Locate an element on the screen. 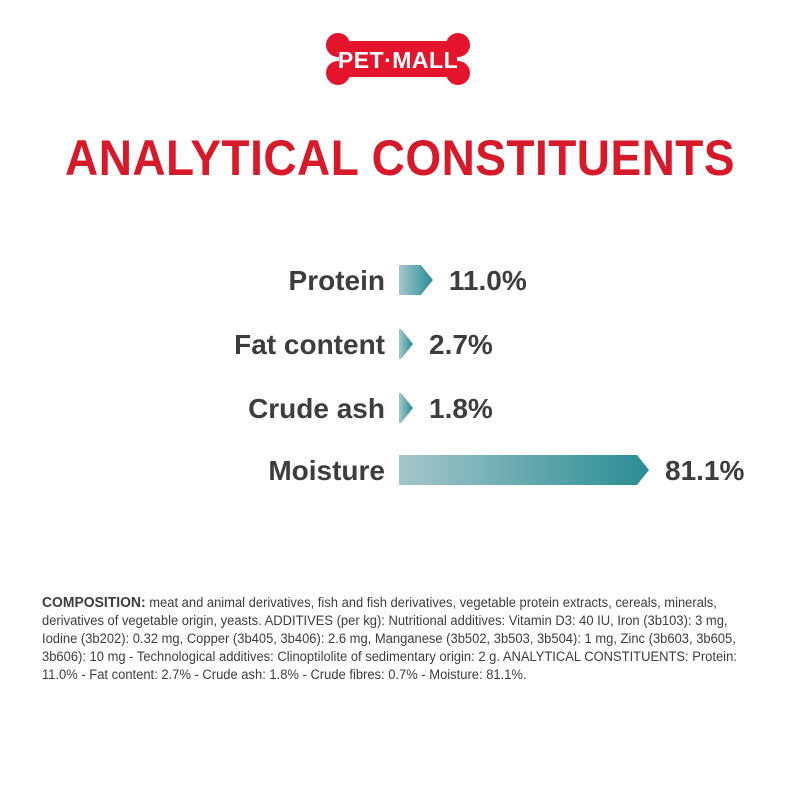 The image size is (800, 800). value-label-moisture: 81.1% is located at coordinates (704, 470).